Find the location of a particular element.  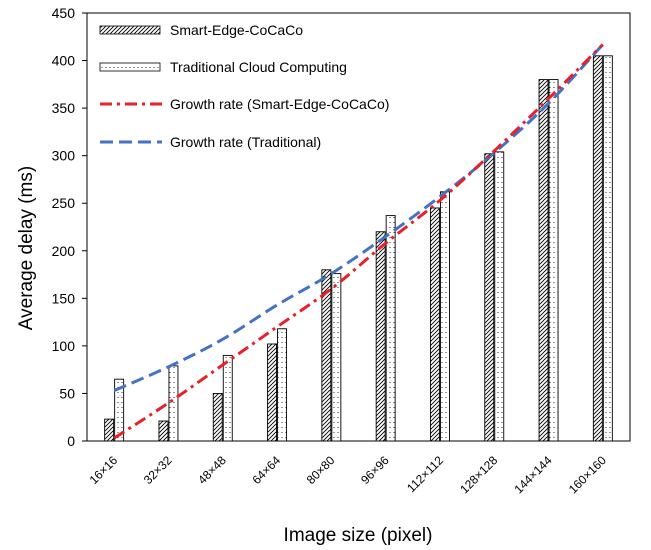

y-axis-title: Average delay (ms) is located at coordinates (26, 248).